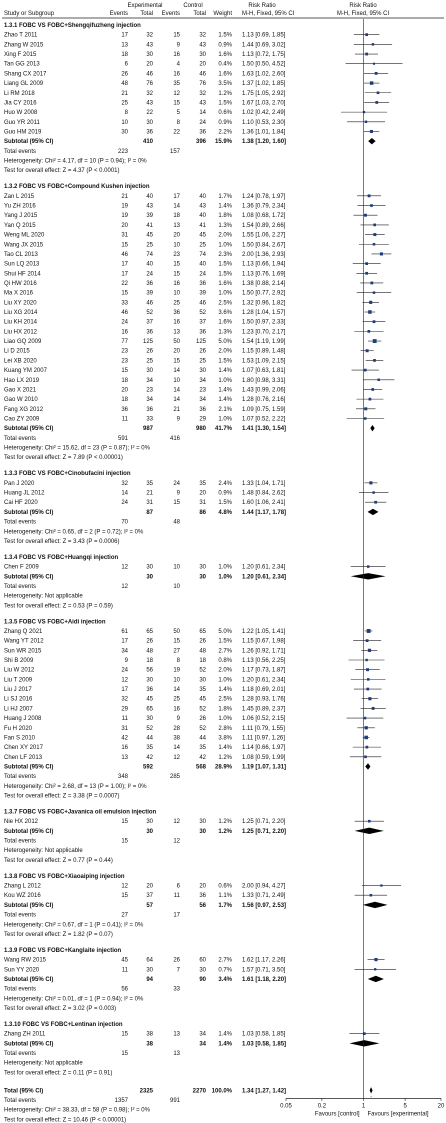 This screenshot has width=446, height=1123. I want to click on subgroup-7-study-1-ctl-events: 6, so click(179, 887).